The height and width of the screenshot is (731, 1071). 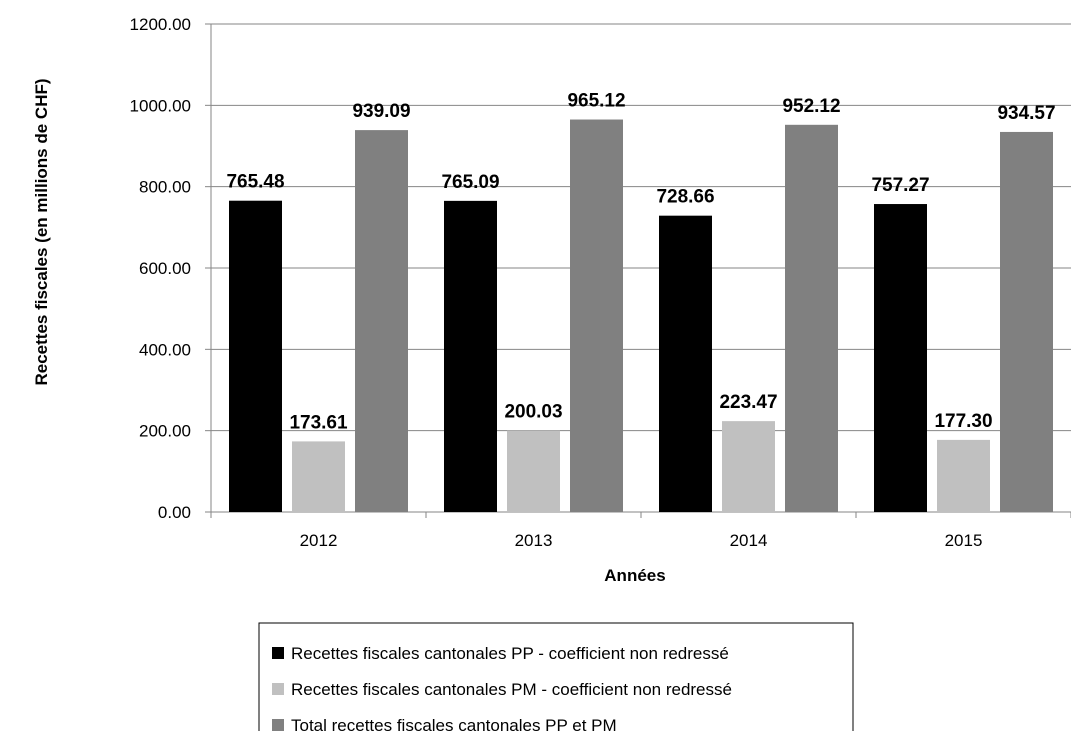 What do you see at coordinates (596, 101) in the screenshot?
I see `data-label: 965.12` at bounding box center [596, 101].